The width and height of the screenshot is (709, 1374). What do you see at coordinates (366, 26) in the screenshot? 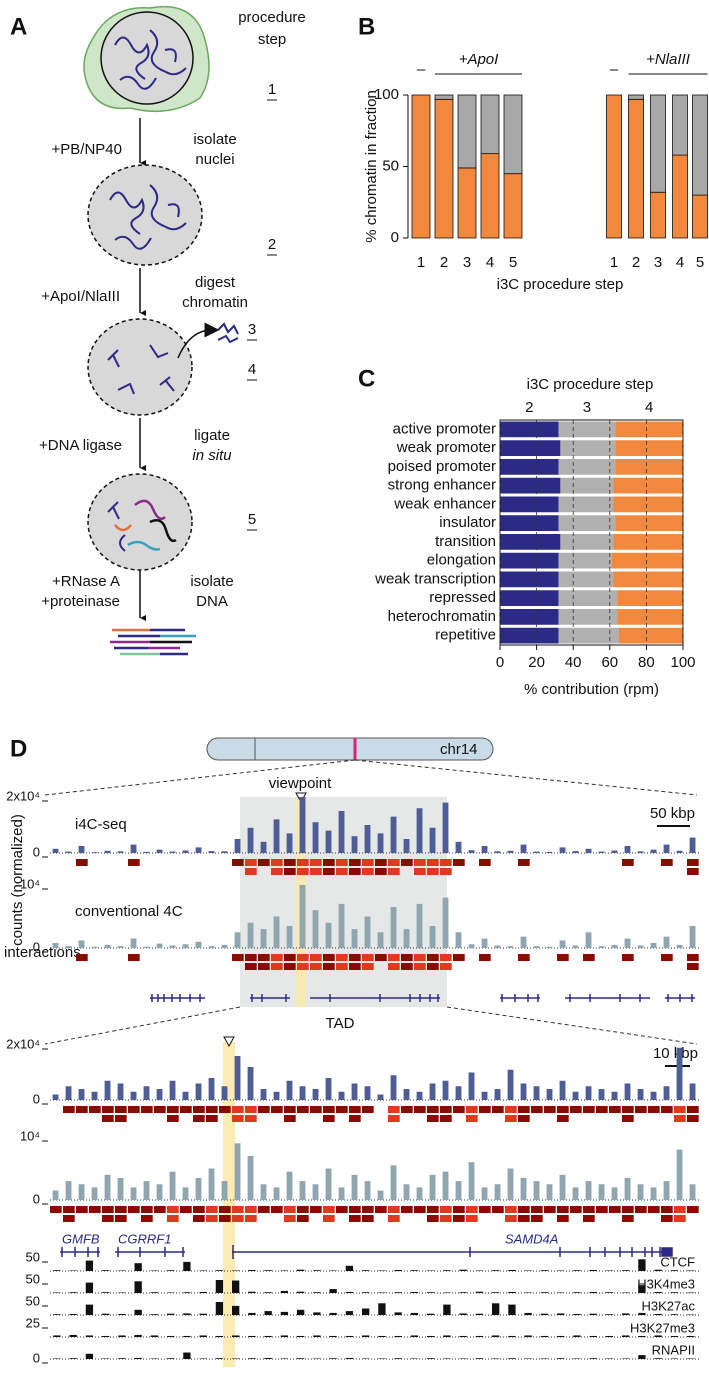
I see `panel-letter: B` at bounding box center [366, 26].